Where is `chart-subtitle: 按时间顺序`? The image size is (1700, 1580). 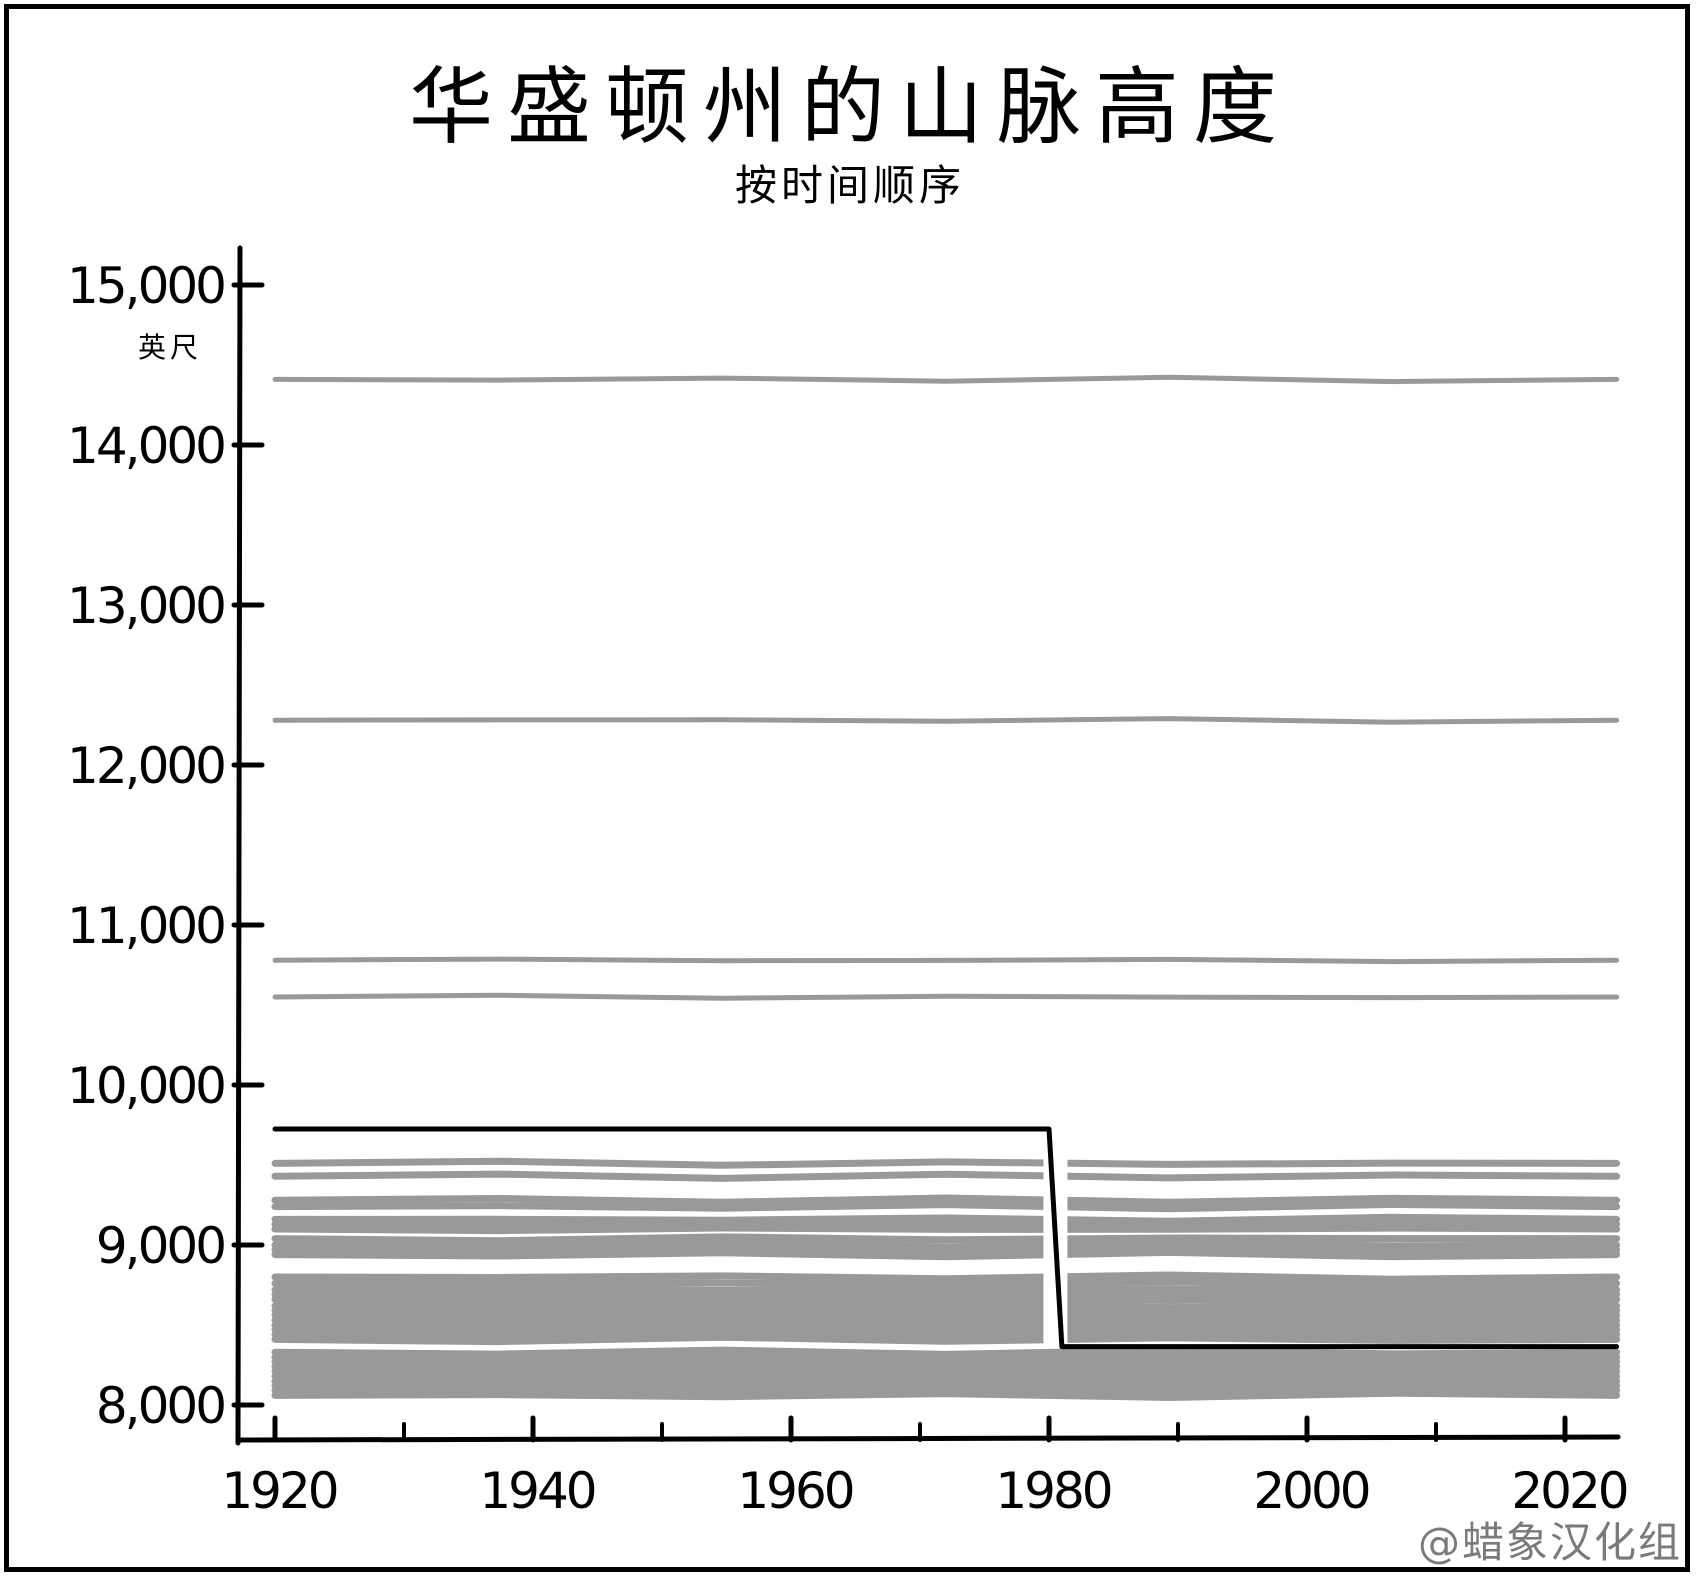
chart-subtitle: 按时间顺序 is located at coordinates (849, 185).